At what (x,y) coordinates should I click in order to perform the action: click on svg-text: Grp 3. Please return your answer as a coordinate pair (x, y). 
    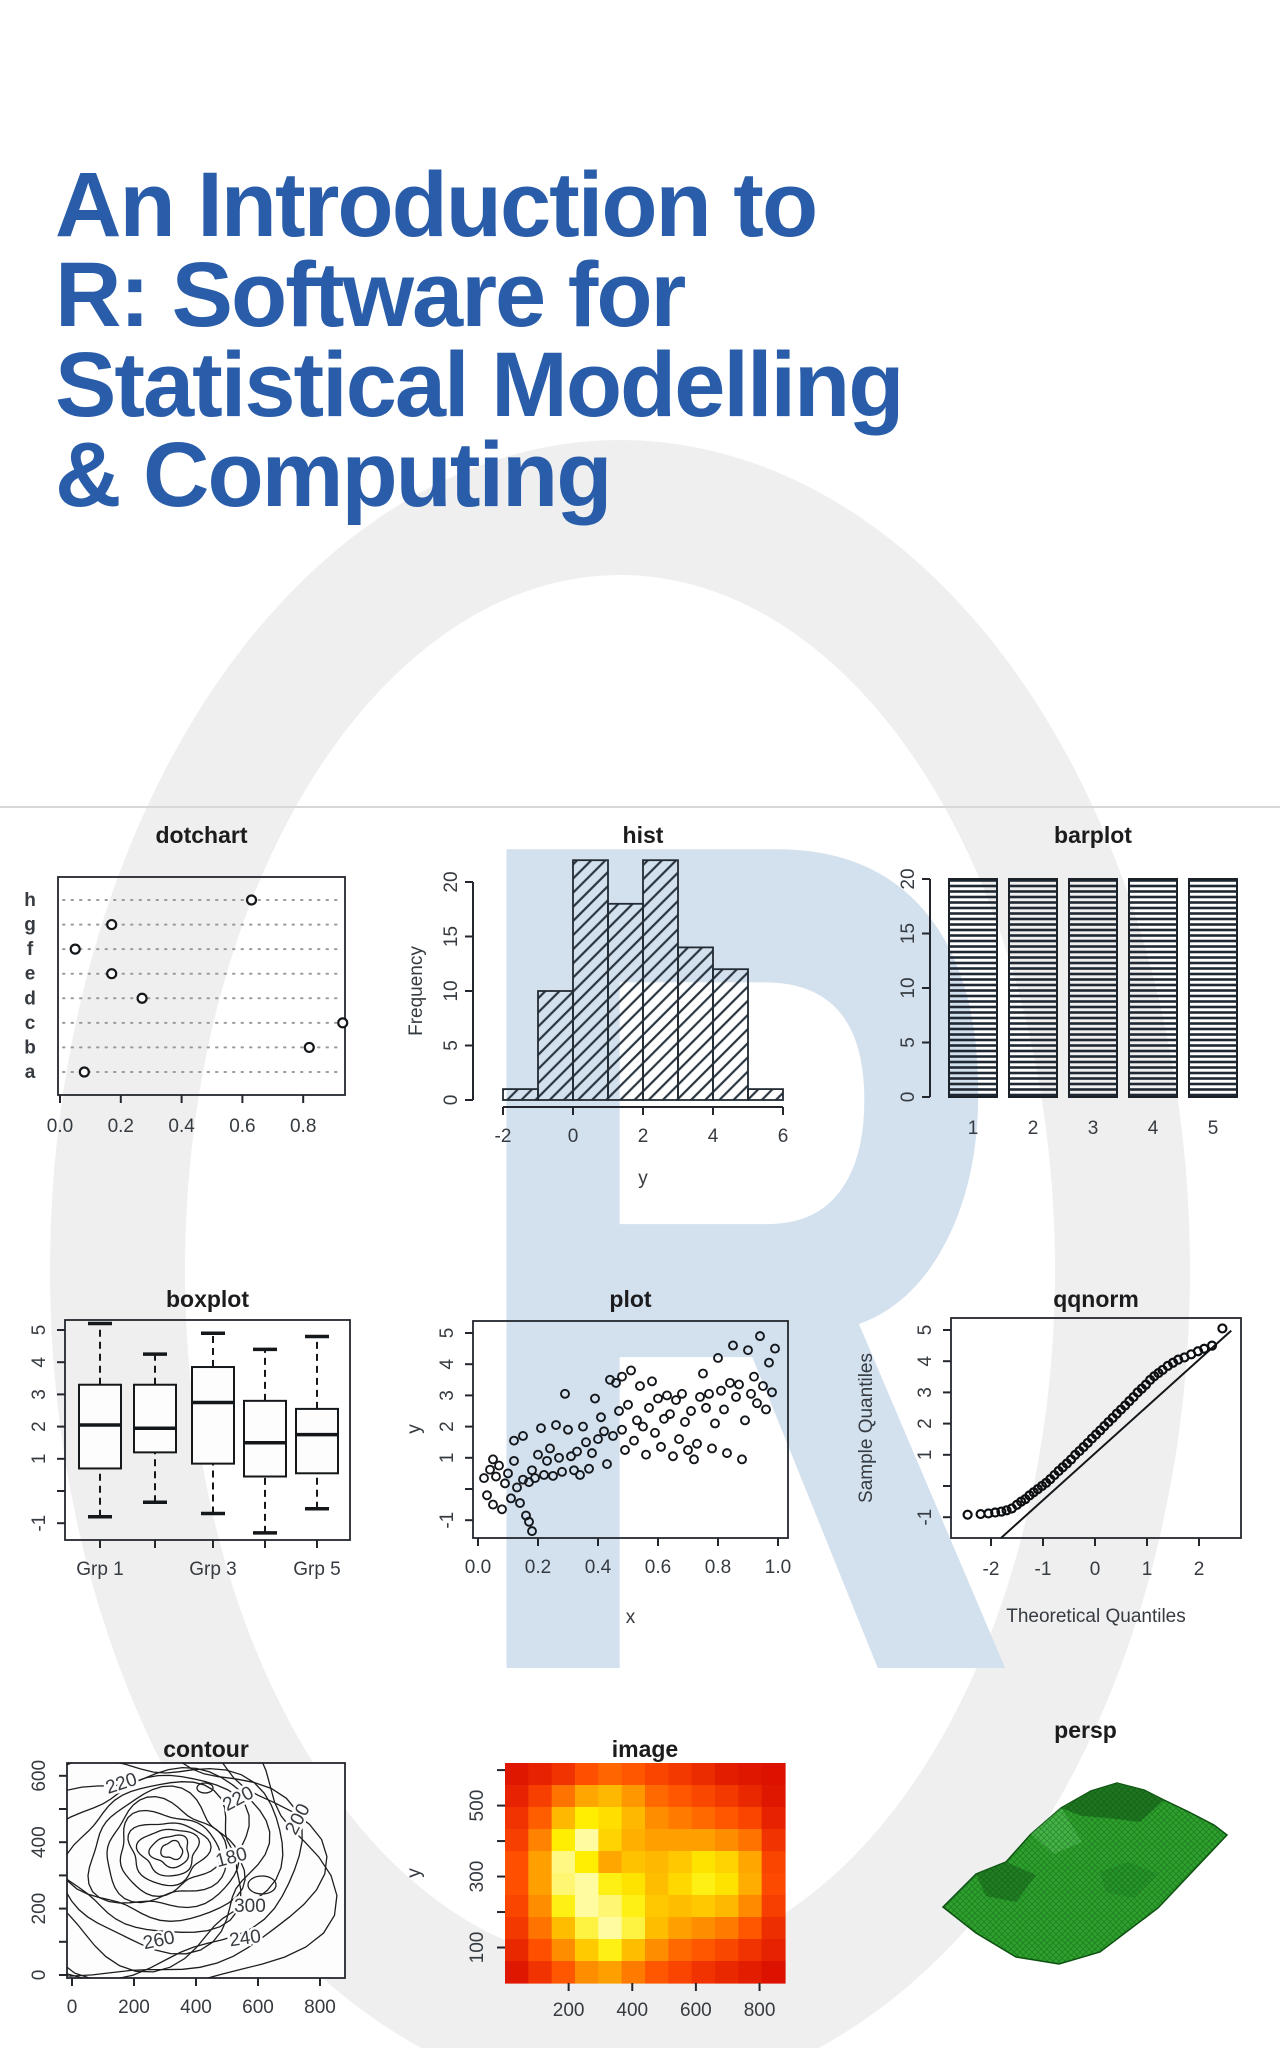
    Looking at the image, I should click on (213, 1569).